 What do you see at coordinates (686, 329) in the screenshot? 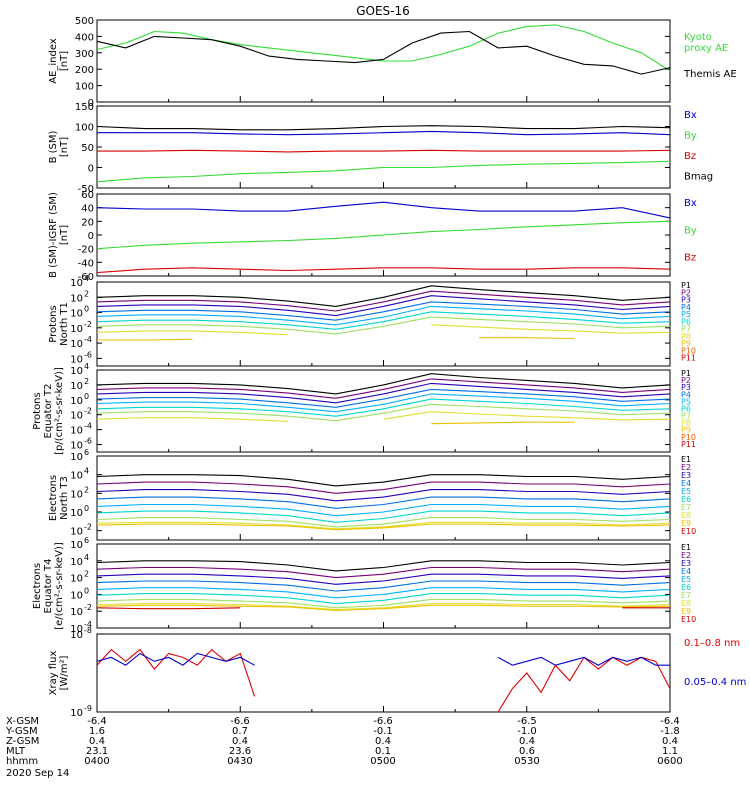
I see `legend-label: P7` at bounding box center [686, 329].